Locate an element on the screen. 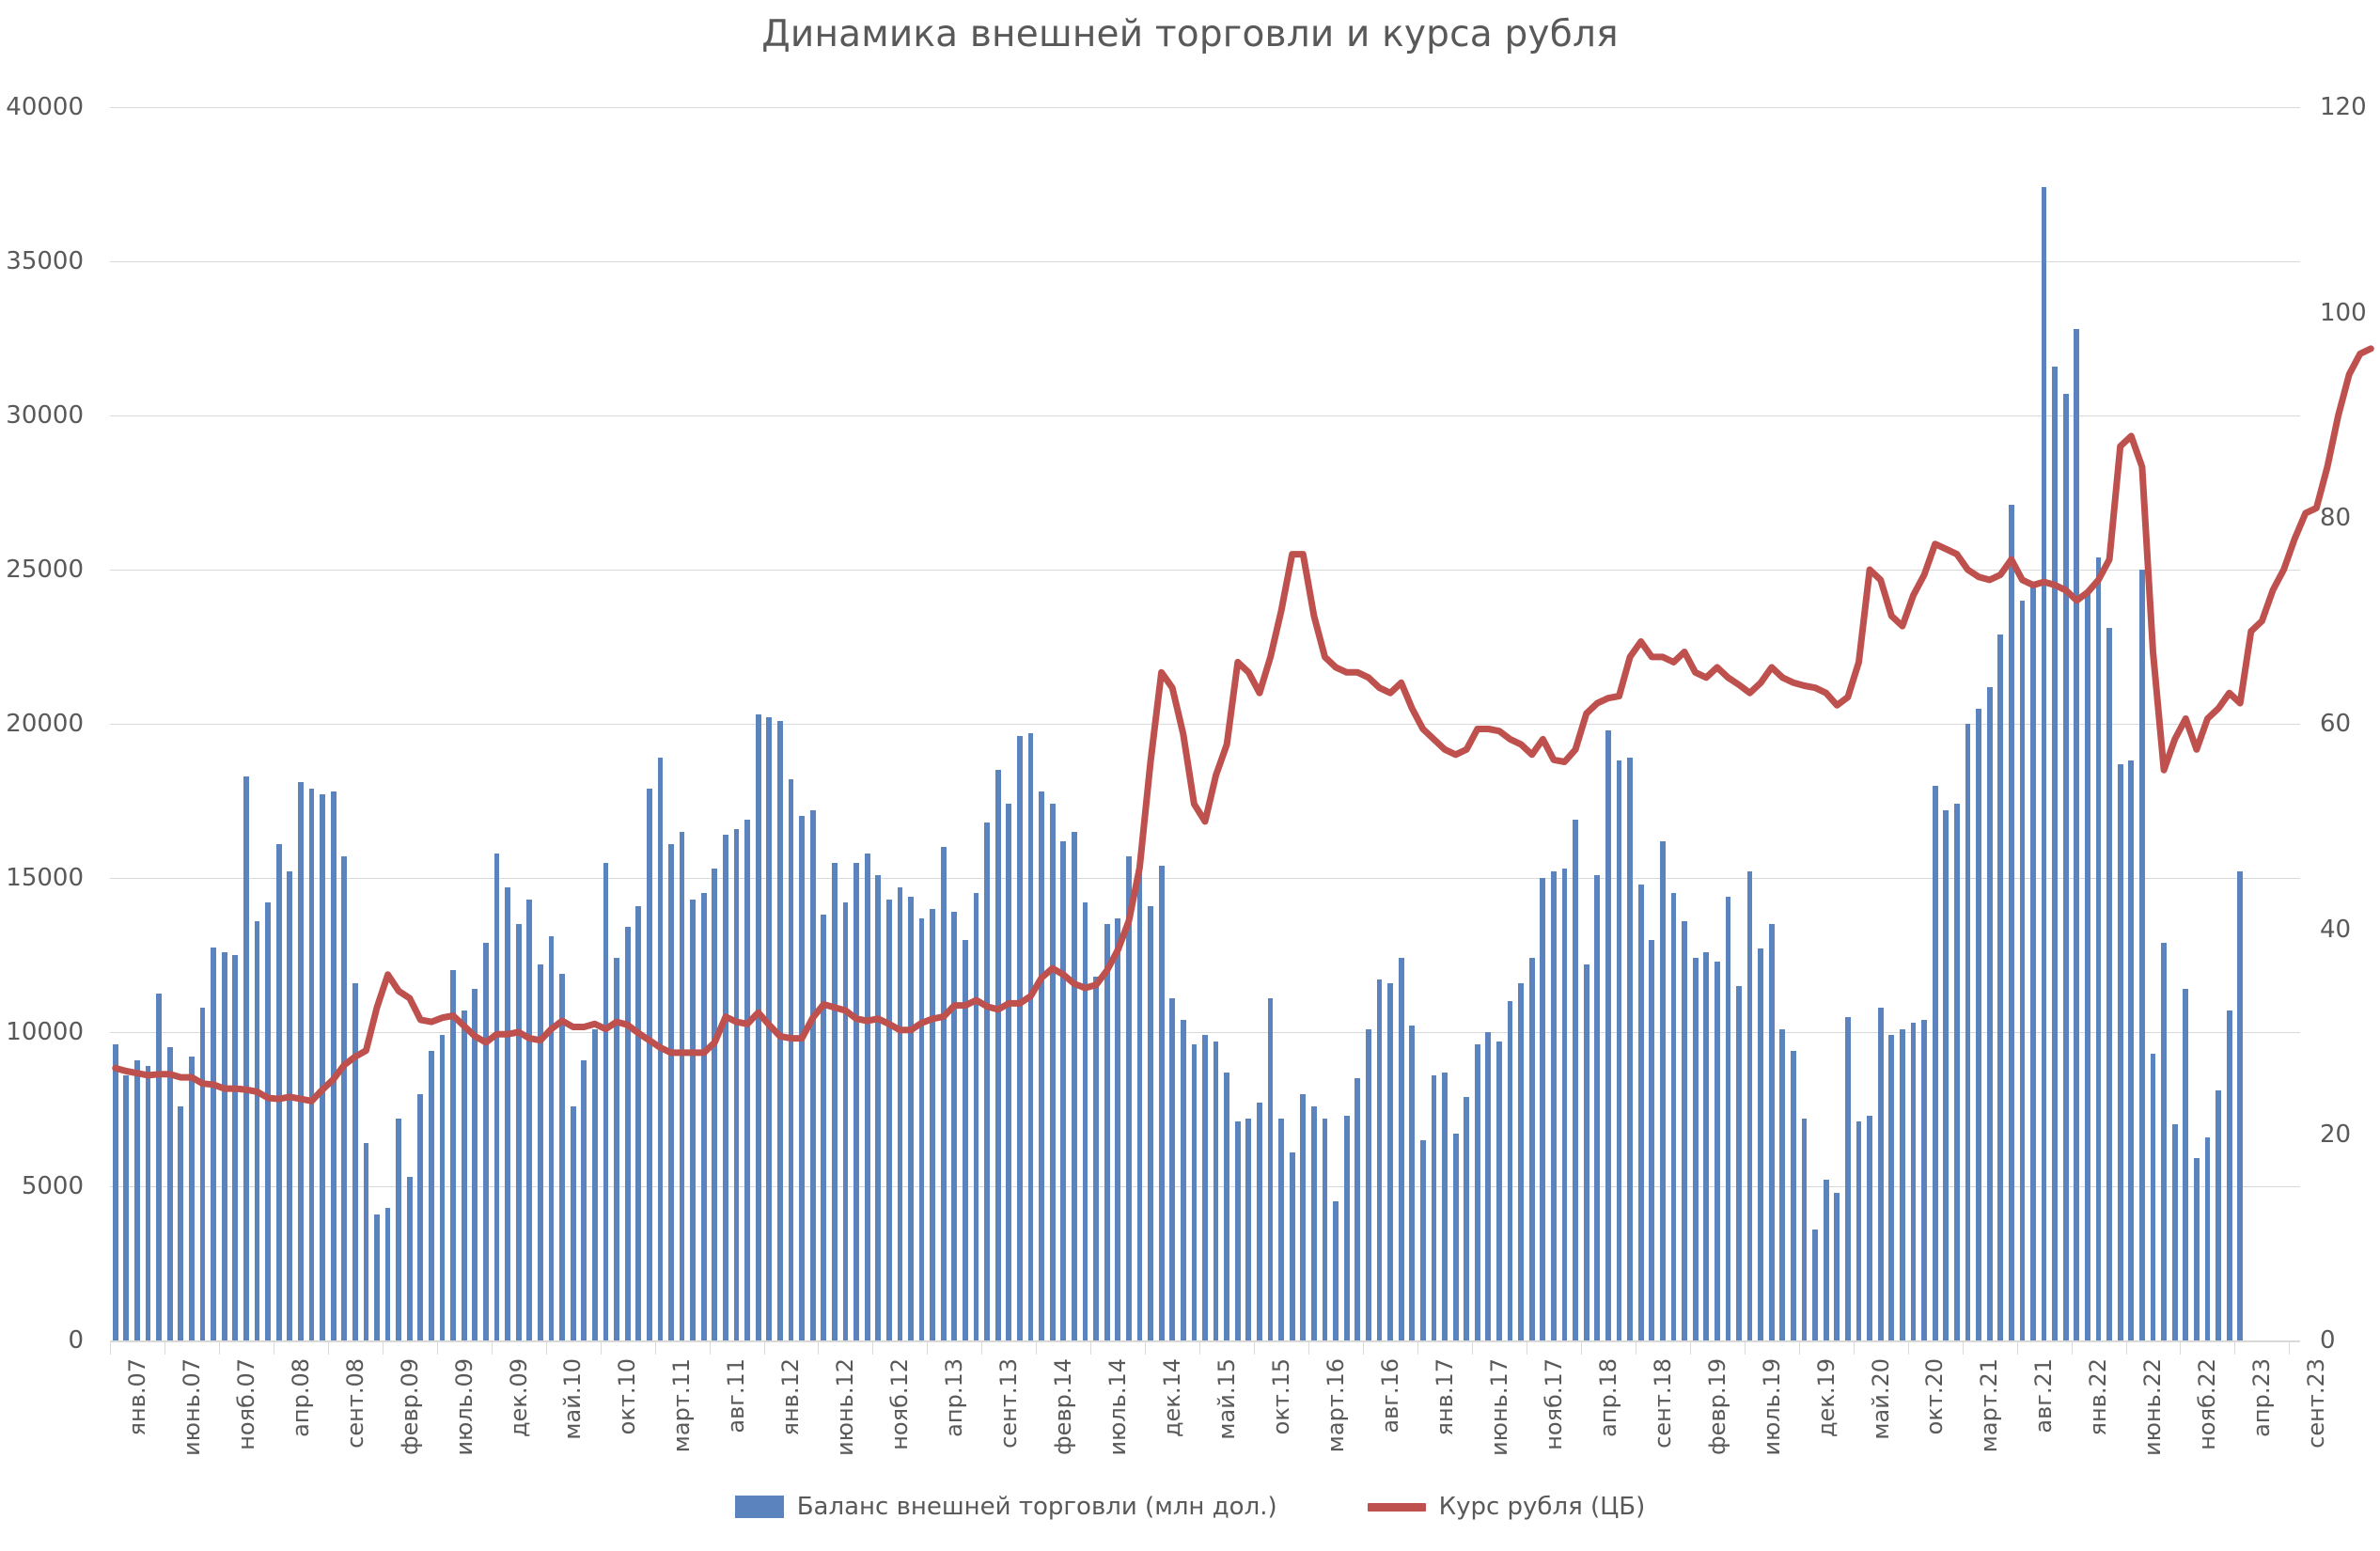 The width and height of the screenshot is (2380, 1551). legend-label-trade-balance: Баланс внешней торговли (млн дол.) is located at coordinates (1036, 1507).